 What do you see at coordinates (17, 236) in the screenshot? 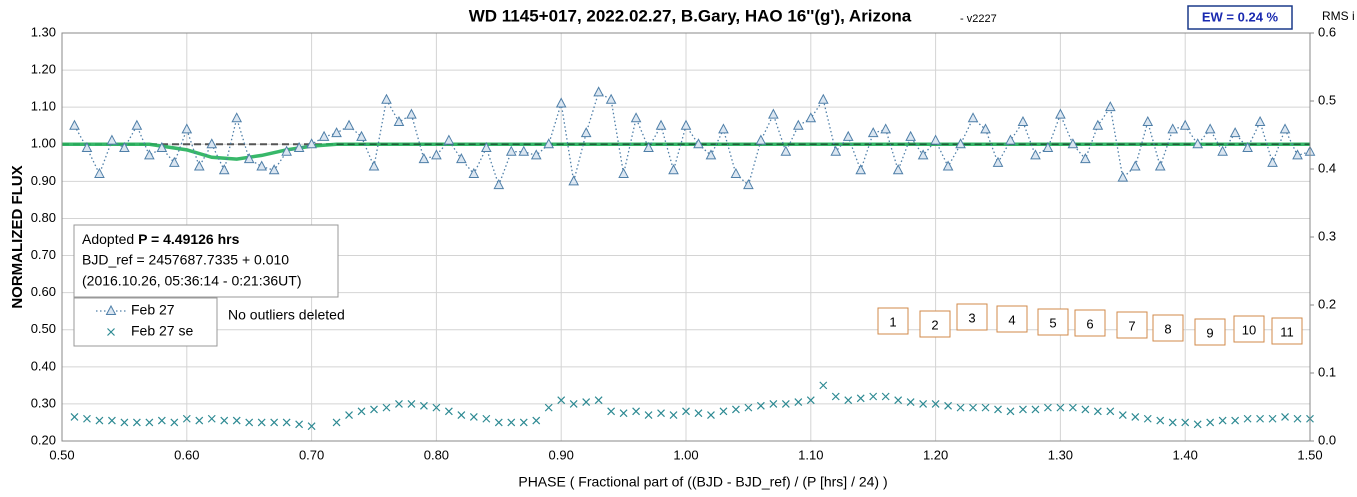
I see `y-axis-label: NORMALIZED FLUX` at bounding box center [17, 236].